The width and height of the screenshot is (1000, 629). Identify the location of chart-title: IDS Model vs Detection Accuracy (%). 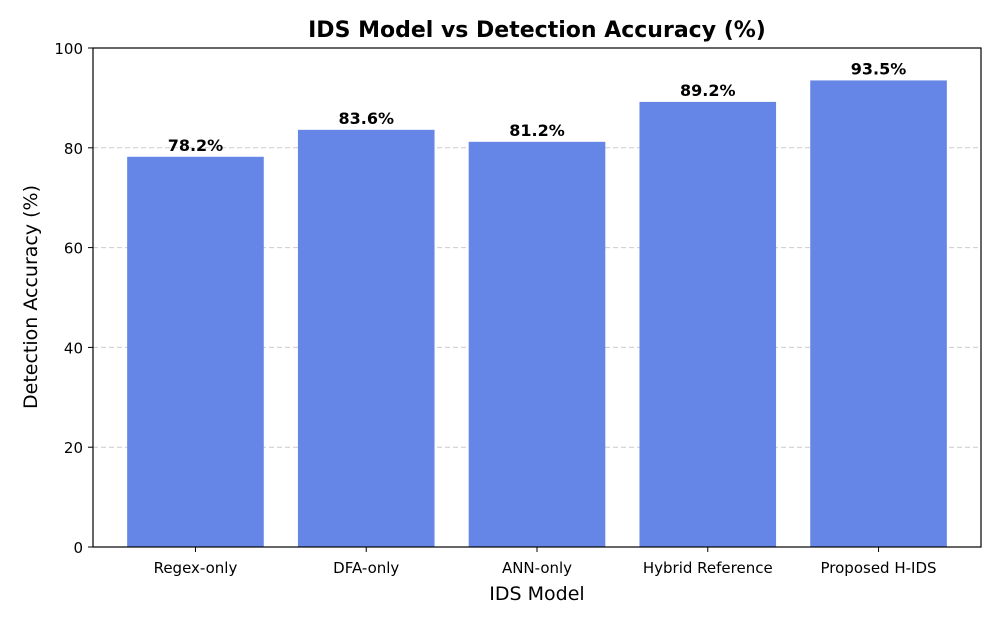
(537, 30).